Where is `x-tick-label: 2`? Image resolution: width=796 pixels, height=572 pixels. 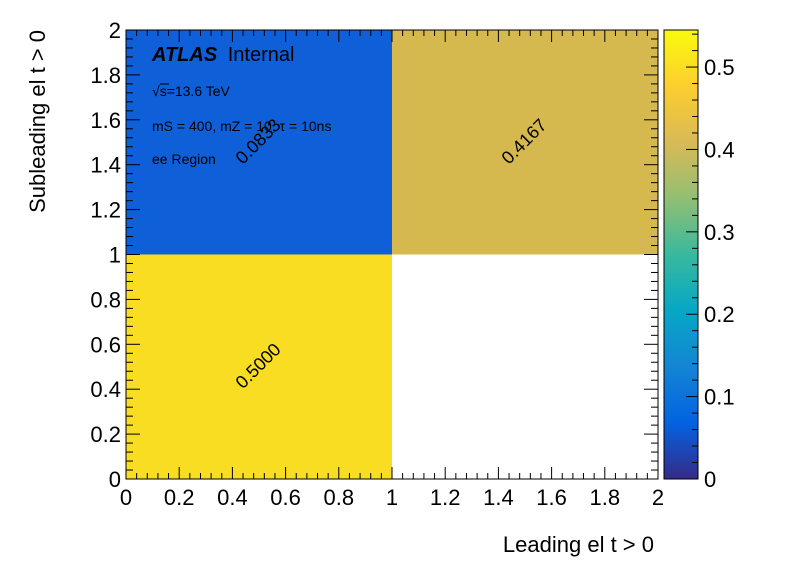
x-tick-label: 2 is located at coordinates (658, 497).